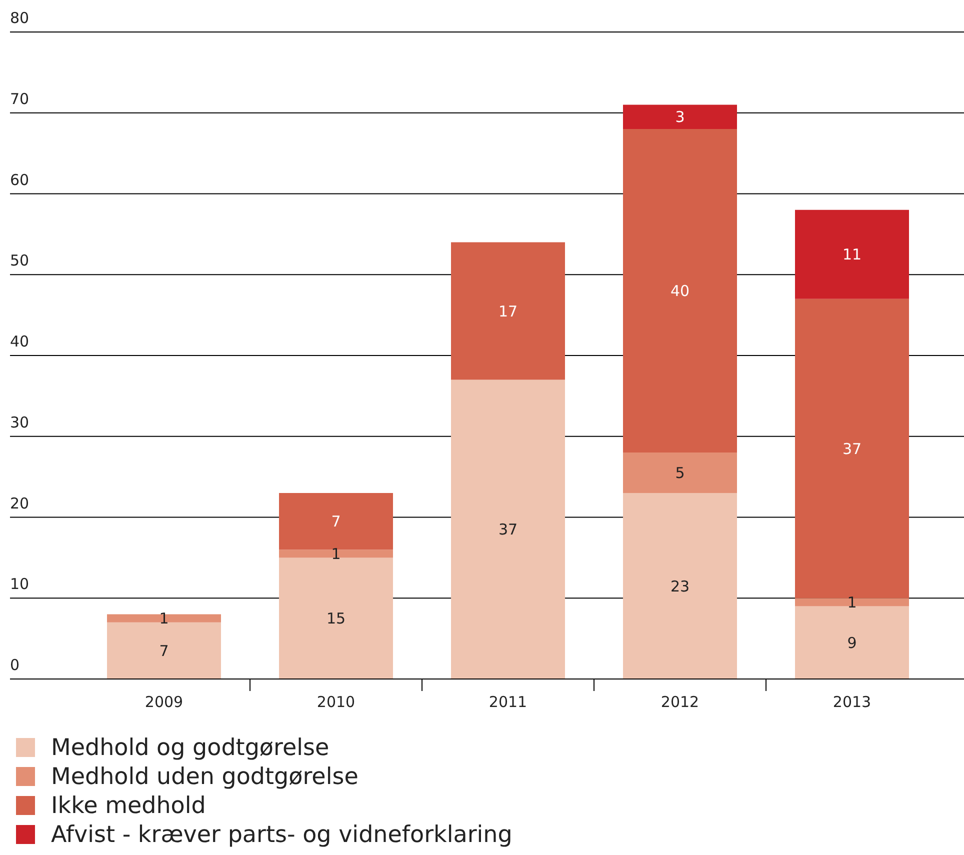 The height and width of the screenshot is (855, 964). What do you see at coordinates (852, 702) in the screenshot?
I see `x-tick-label: 2013` at bounding box center [852, 702].